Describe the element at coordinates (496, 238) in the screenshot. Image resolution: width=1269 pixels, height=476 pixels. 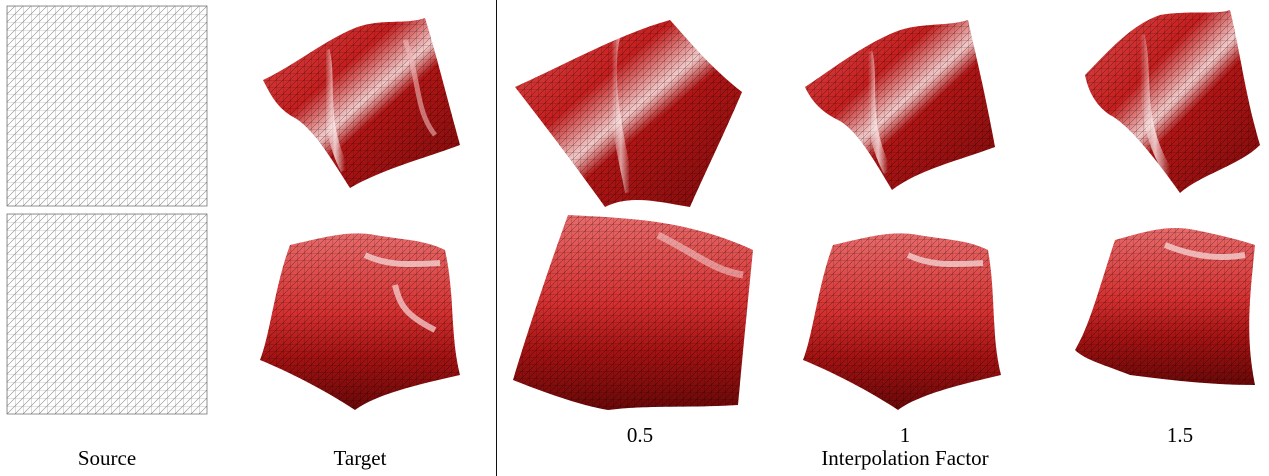
I see `divider-line` at that location.